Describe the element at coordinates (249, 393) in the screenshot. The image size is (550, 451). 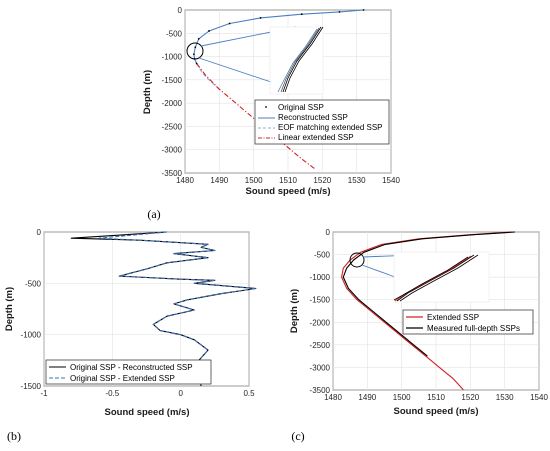
I see `x-tick-label: 0.5` at that location.